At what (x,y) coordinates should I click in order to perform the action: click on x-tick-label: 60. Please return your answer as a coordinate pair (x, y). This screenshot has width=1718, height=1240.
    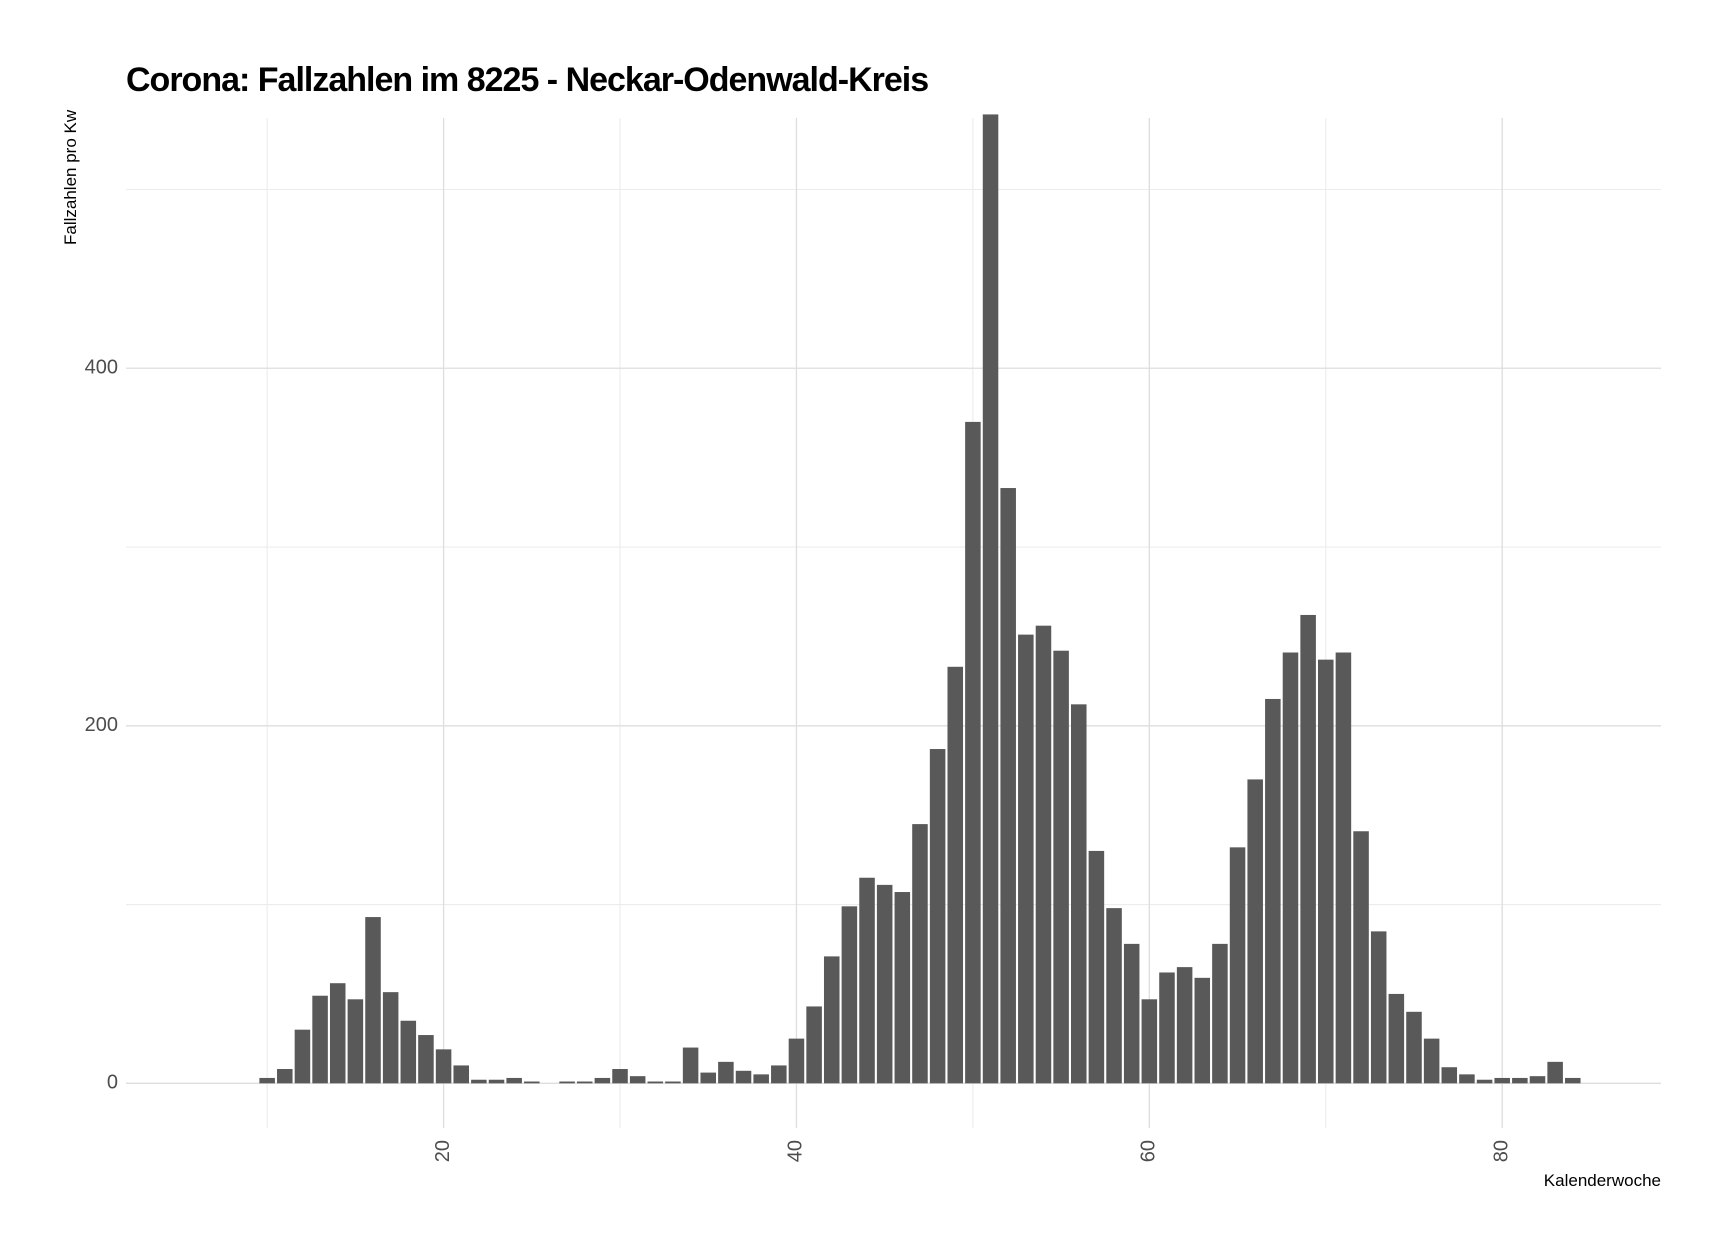
    Looking at the image, I should click on (1149, 1151).